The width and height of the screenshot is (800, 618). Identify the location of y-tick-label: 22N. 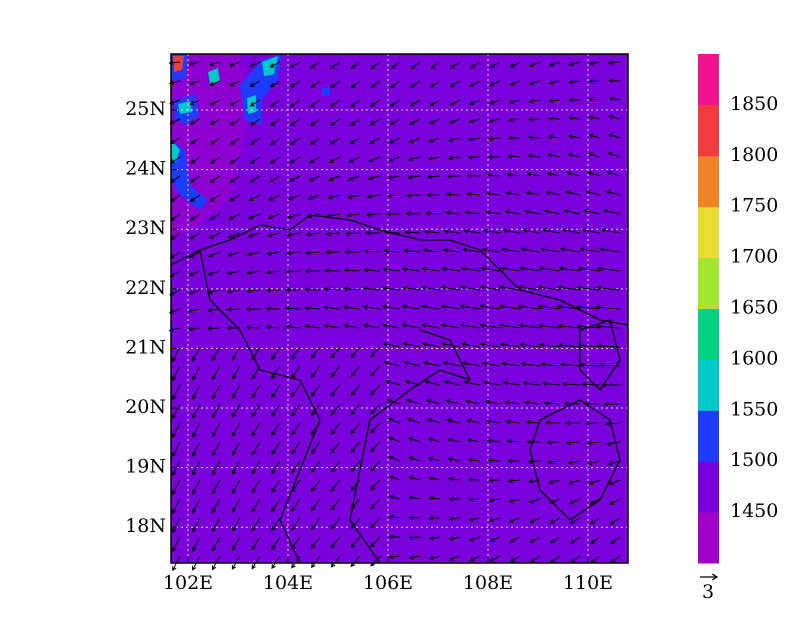
(145, 288).